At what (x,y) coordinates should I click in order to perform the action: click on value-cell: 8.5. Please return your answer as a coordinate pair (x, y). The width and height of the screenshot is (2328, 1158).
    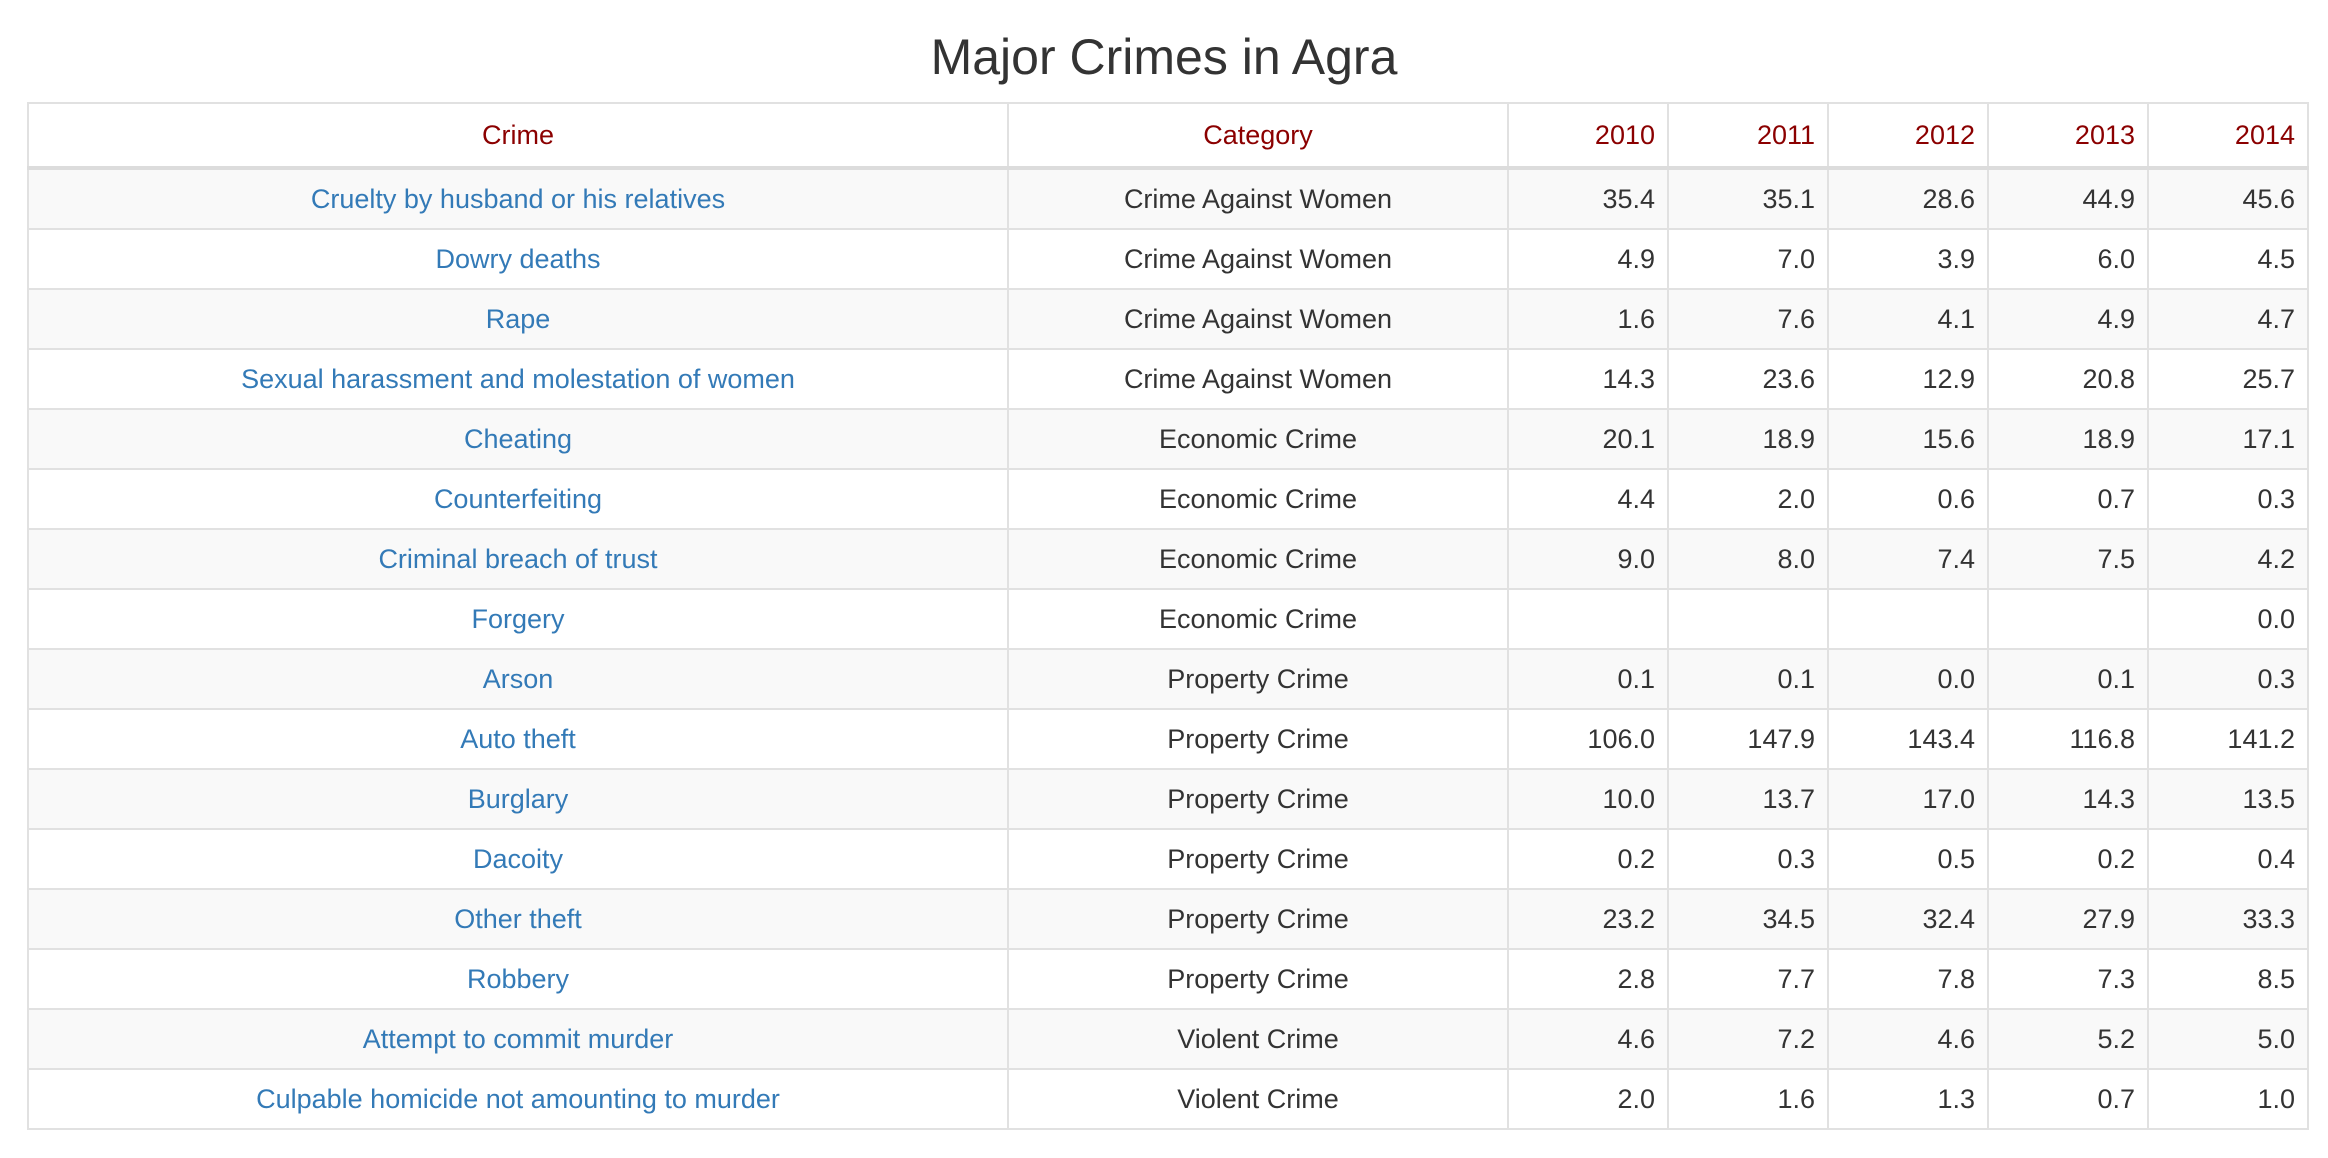
    Looking at the image, I should click on (2228, 979).